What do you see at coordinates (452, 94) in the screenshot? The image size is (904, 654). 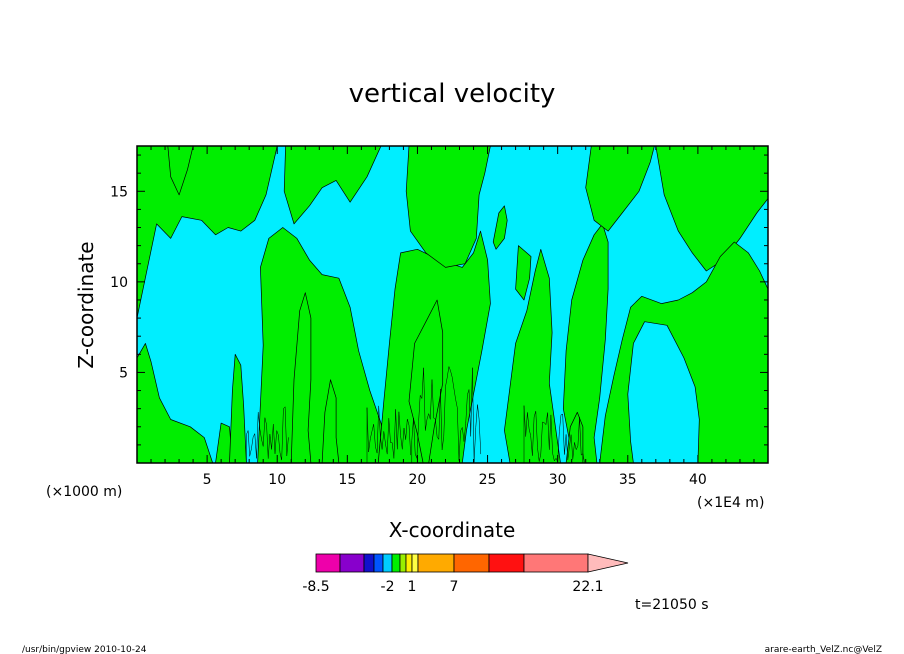 I see `chart-title: vertical velocity` at bounding box center [452, 94].